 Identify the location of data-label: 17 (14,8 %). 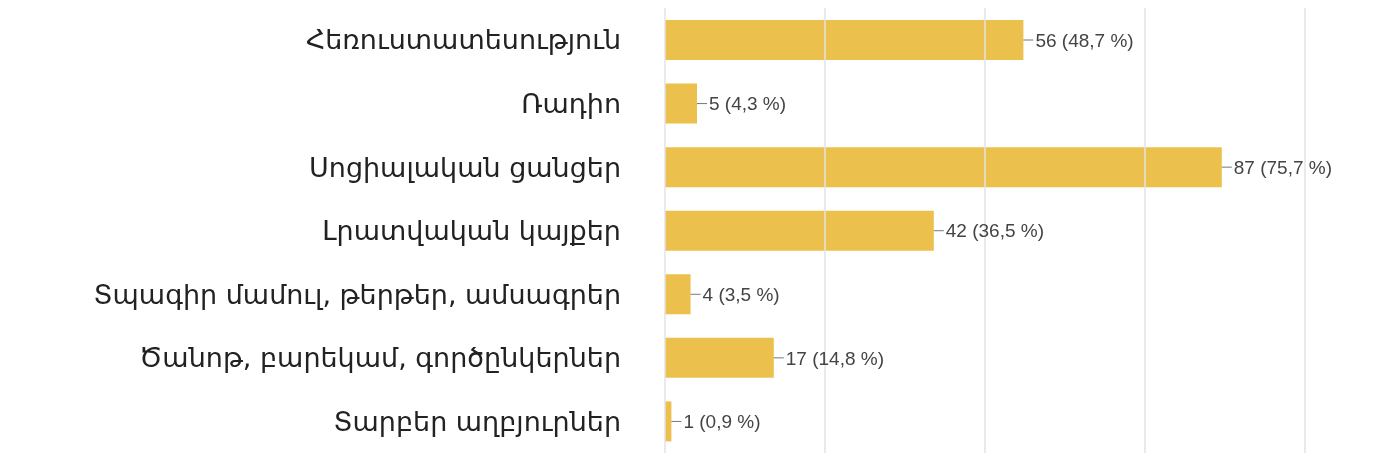
(835, 358).